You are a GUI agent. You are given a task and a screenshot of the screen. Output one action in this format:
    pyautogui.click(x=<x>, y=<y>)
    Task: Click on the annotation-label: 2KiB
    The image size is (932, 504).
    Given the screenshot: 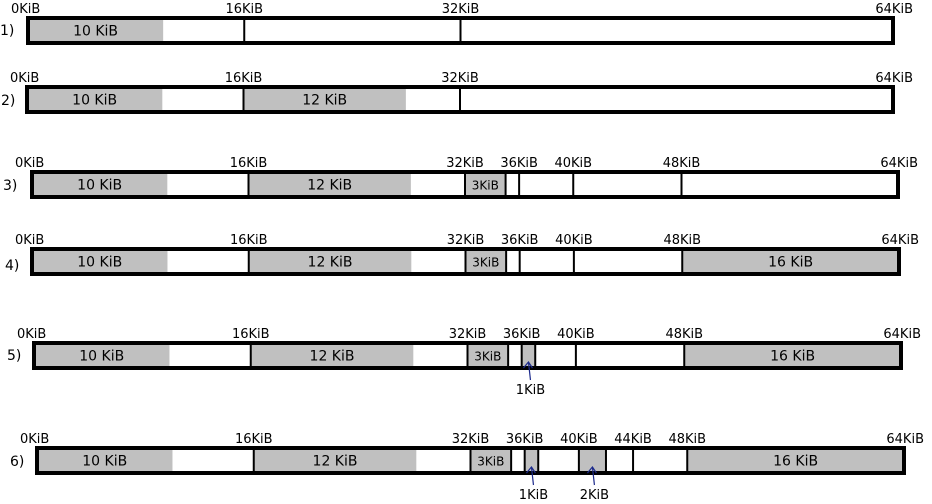 What is the action you would take?
    pyautogui.click(x=594, y=495)
    